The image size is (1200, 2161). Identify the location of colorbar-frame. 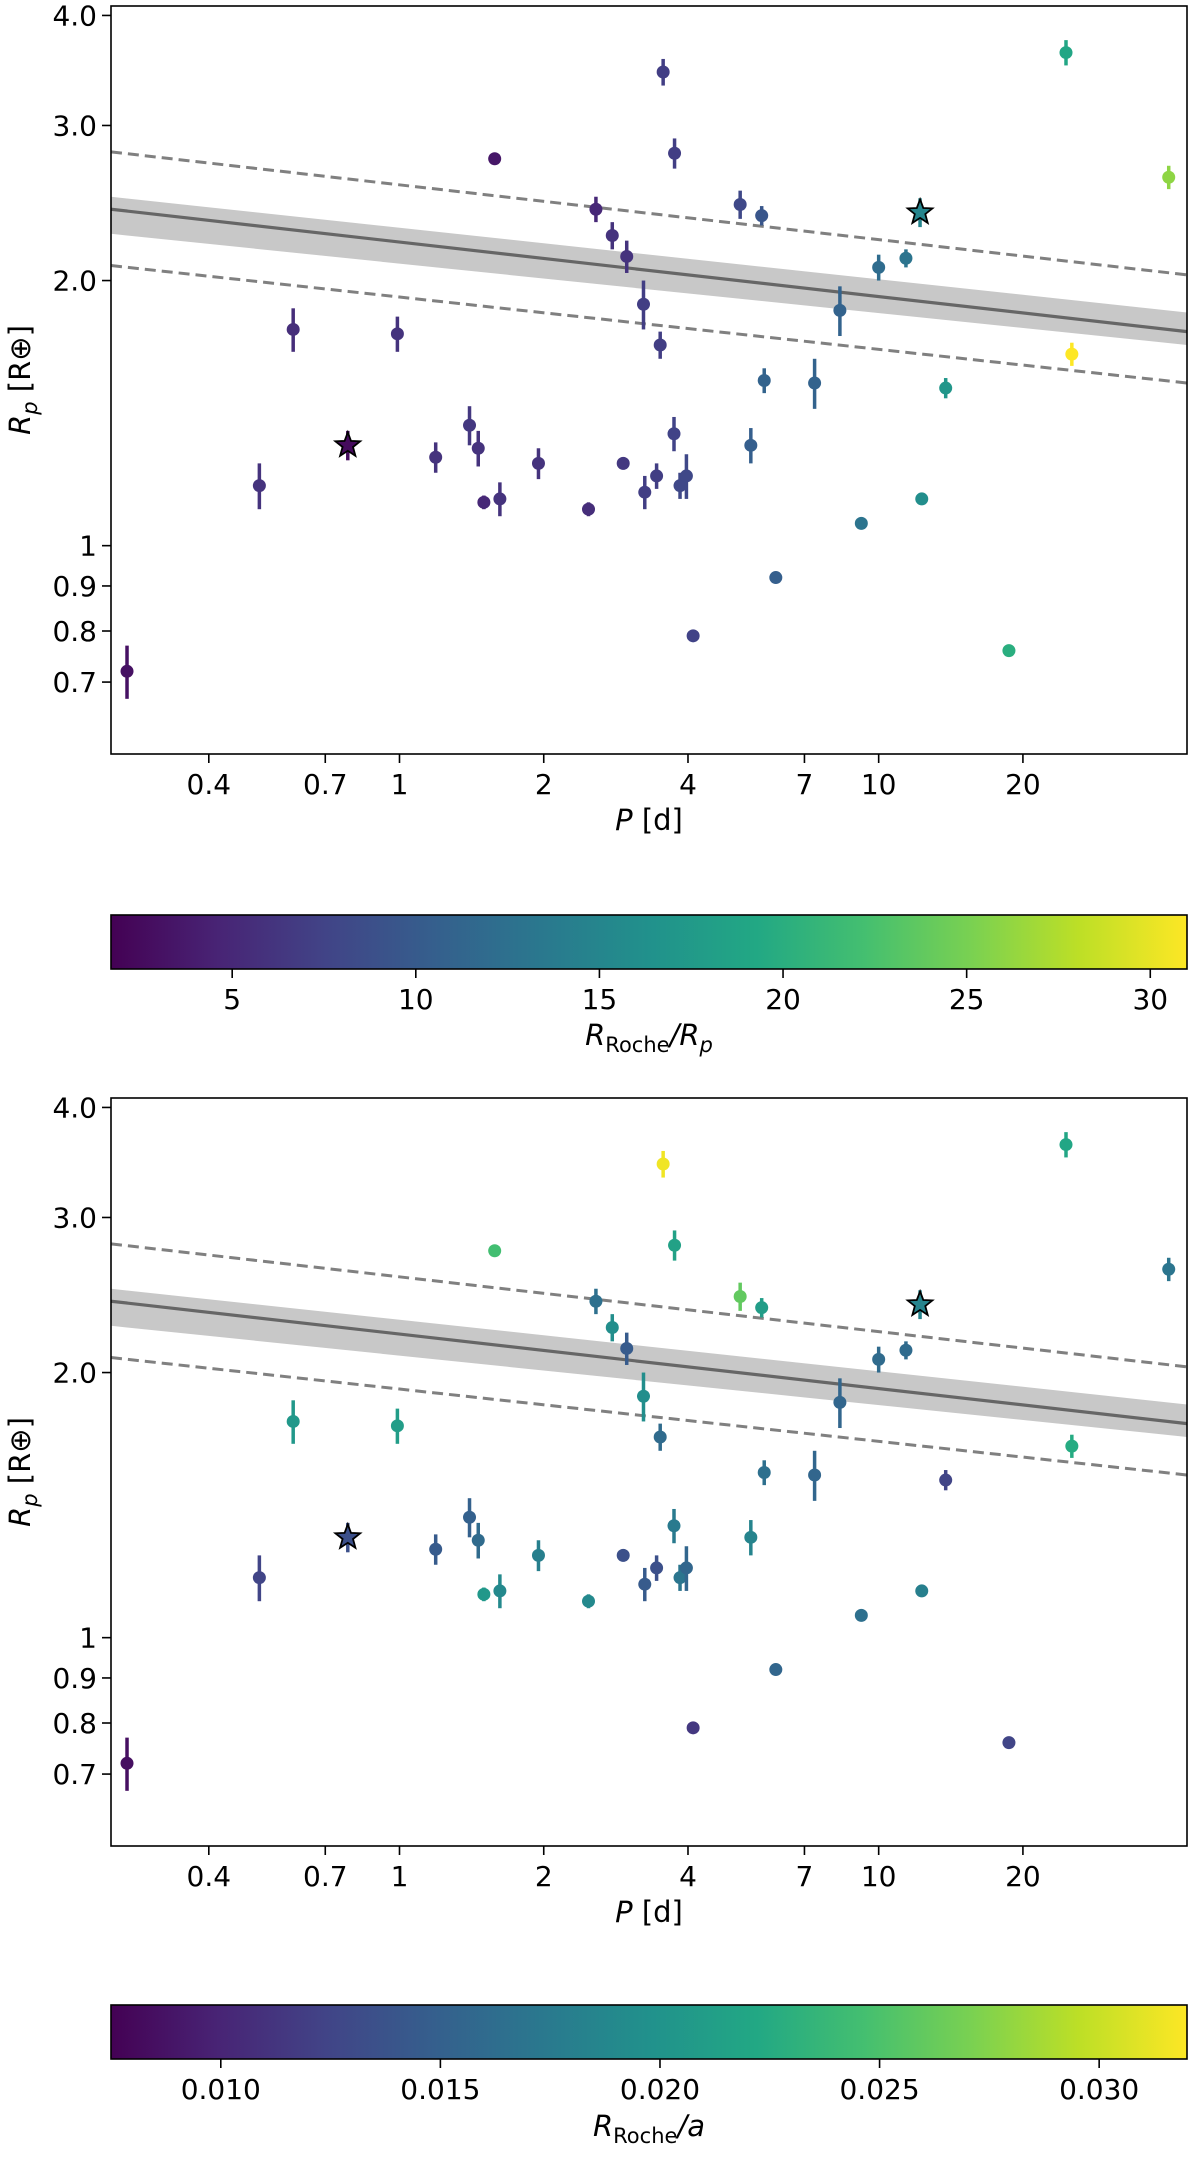
(649, 2032).